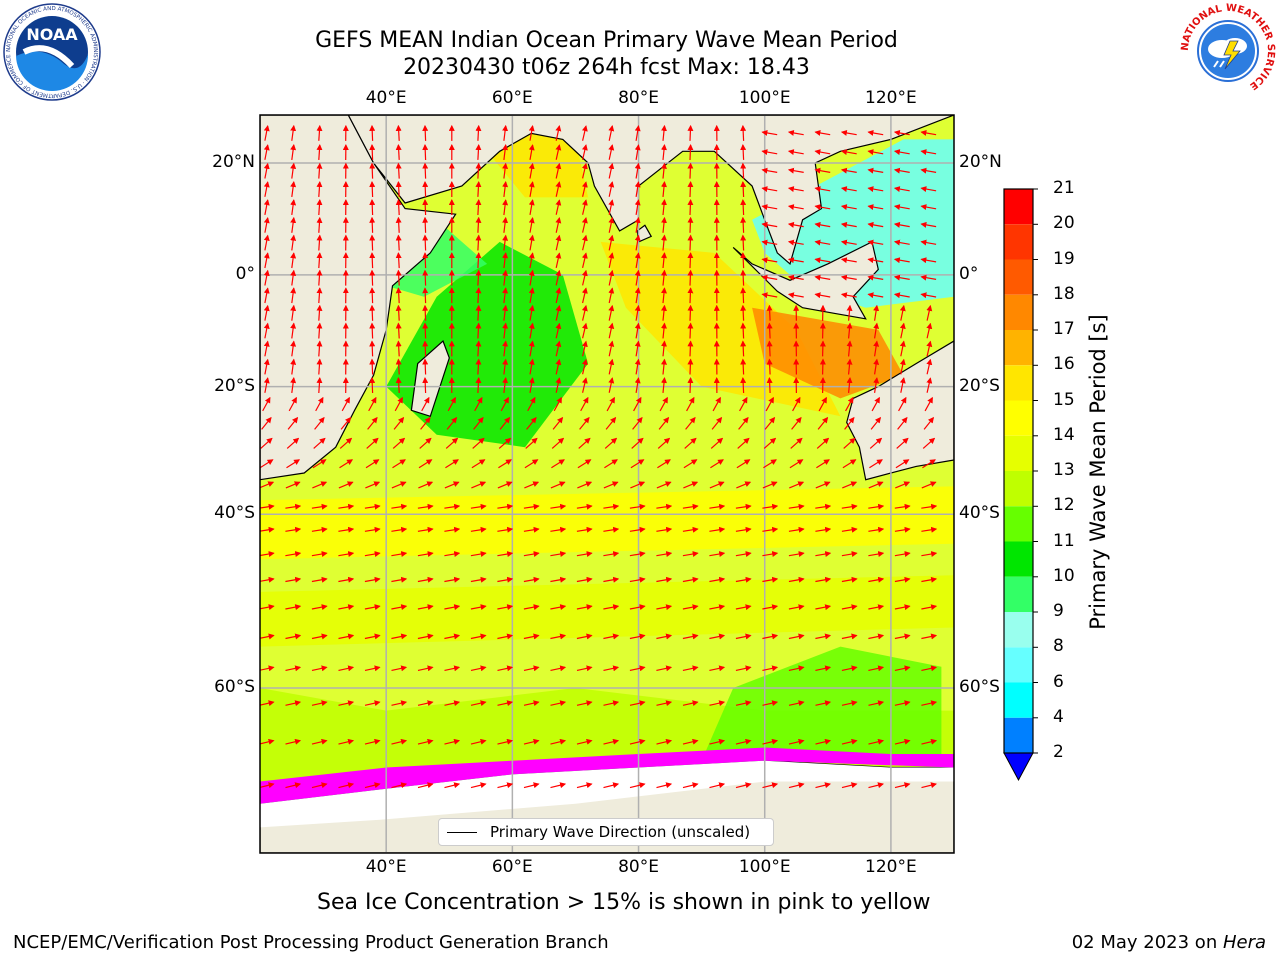  I want to click on colorbar-label-15: 4, so click(1058, 716).